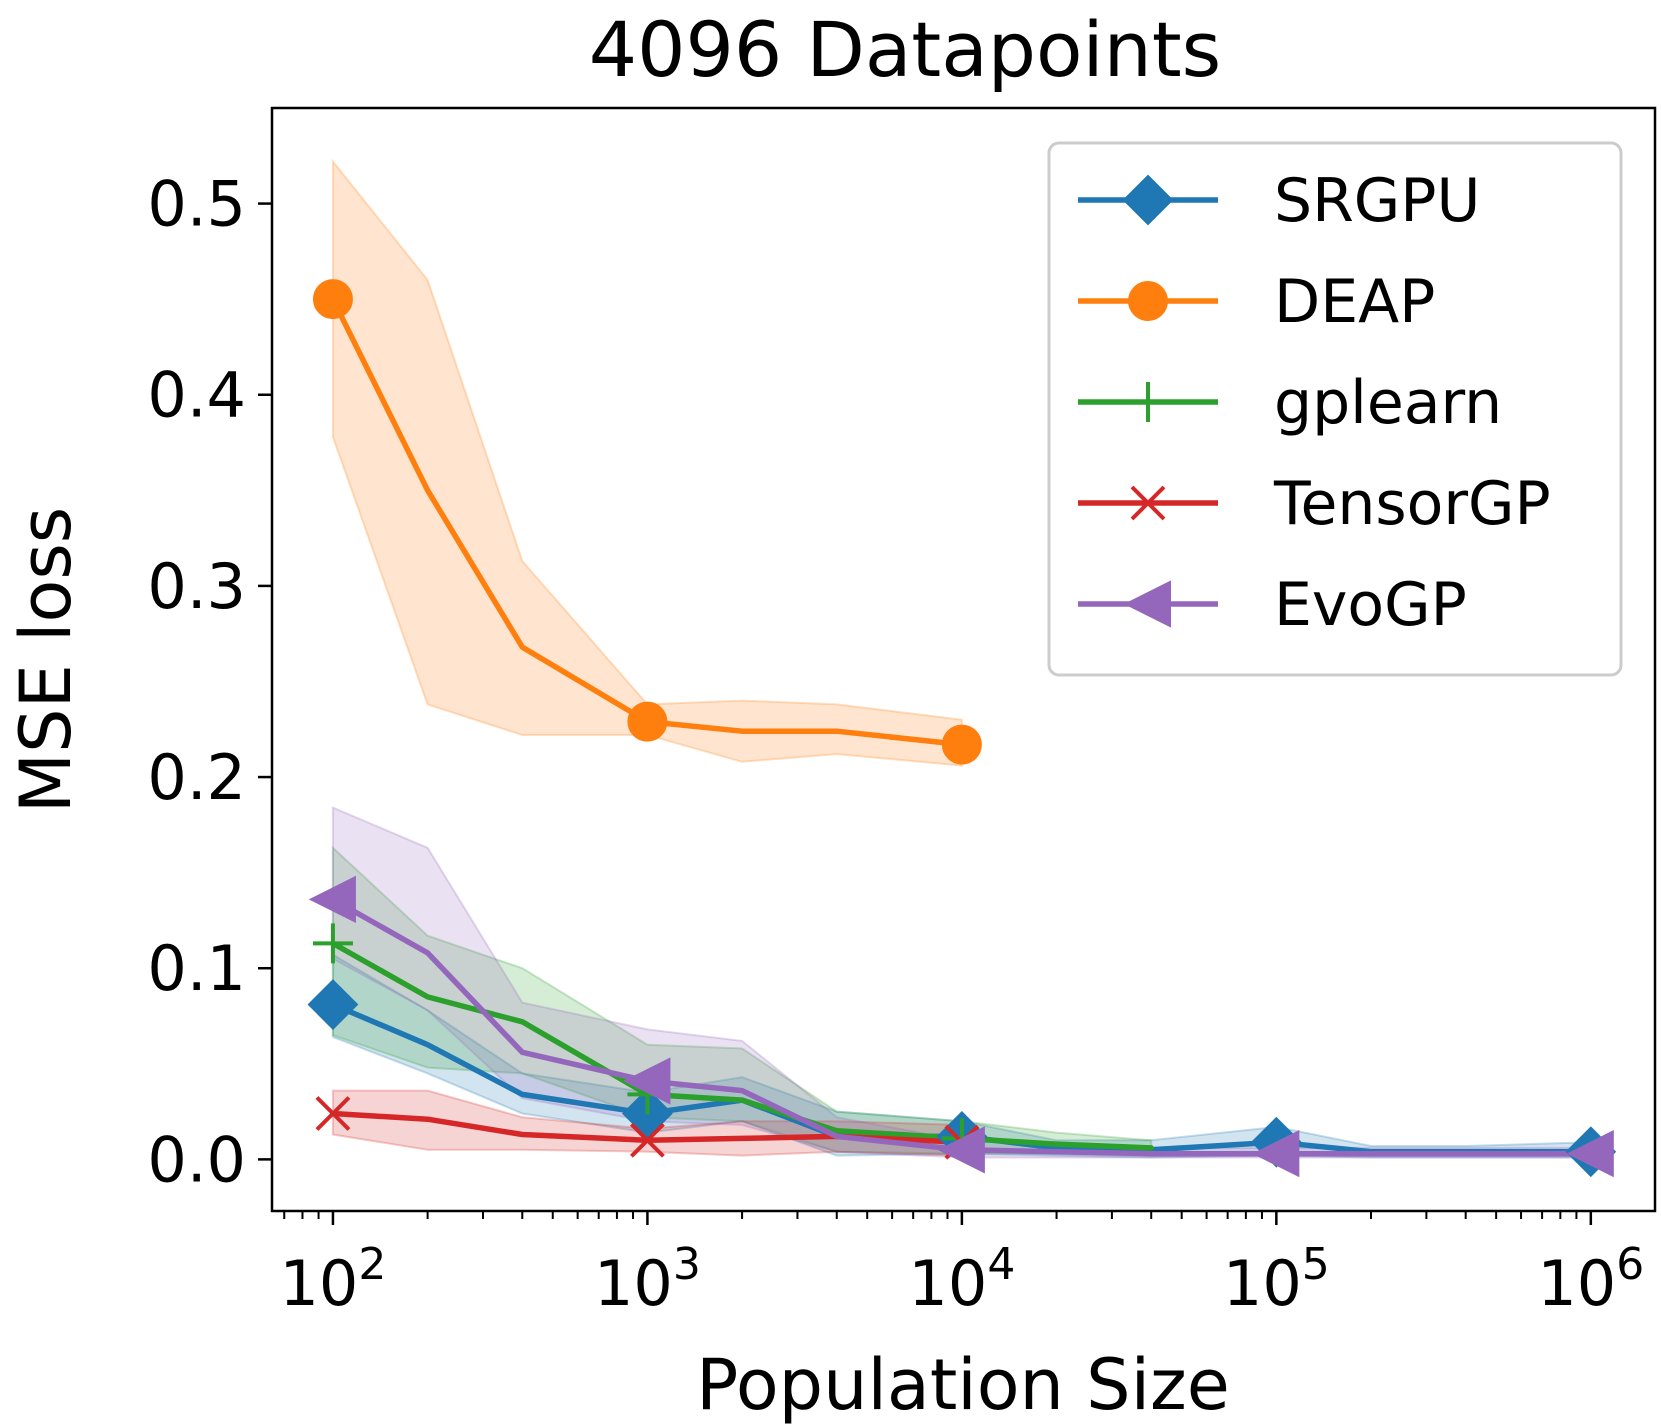  Describe the element at coordinates (332, 943) in the screenshot. I see `marker-gplearn` at that location.